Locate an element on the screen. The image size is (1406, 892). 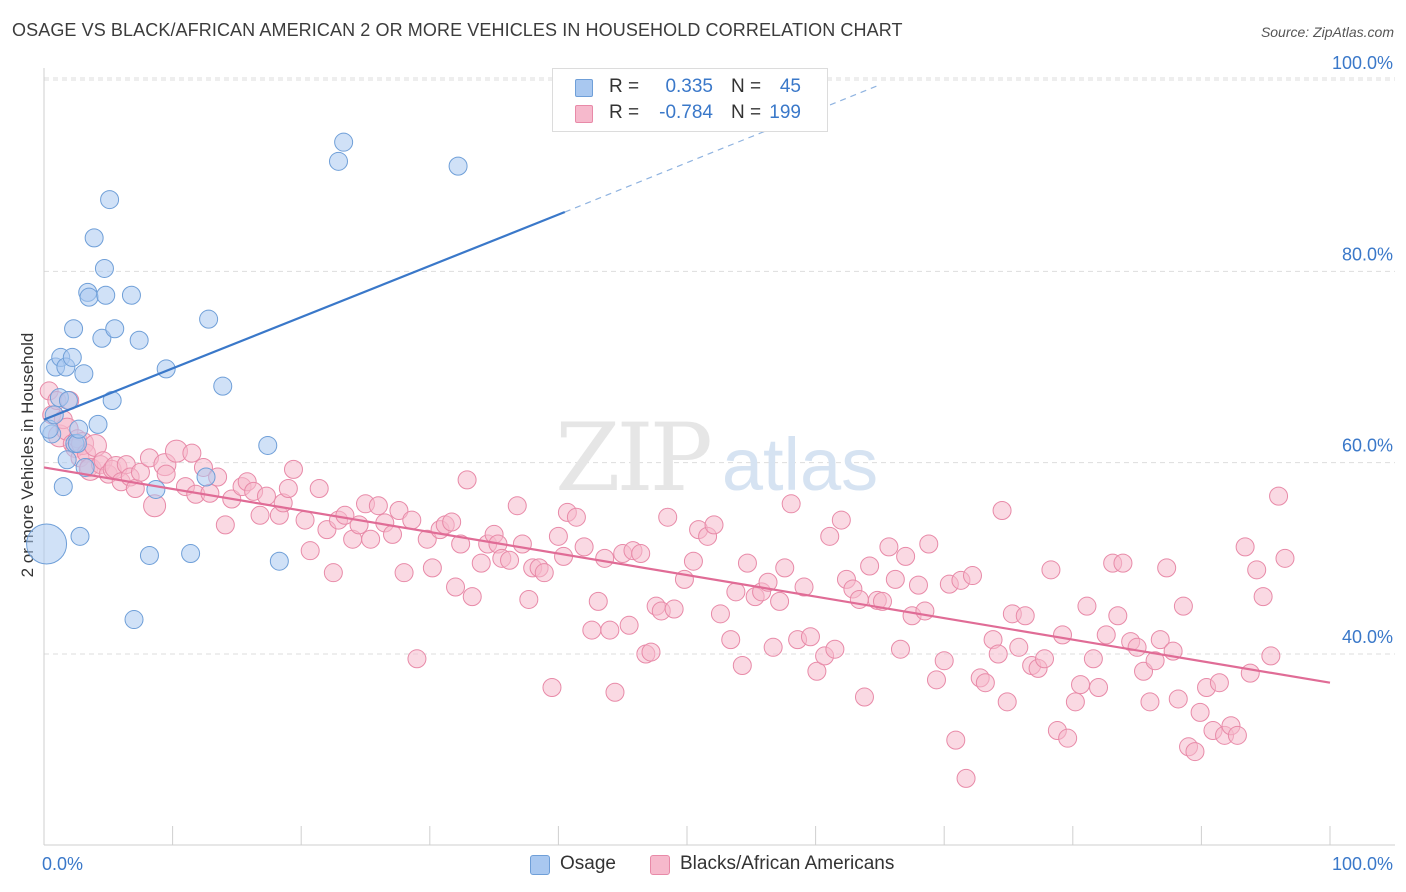
legend-item-osage: Osage is located at coordinates (580, 865).